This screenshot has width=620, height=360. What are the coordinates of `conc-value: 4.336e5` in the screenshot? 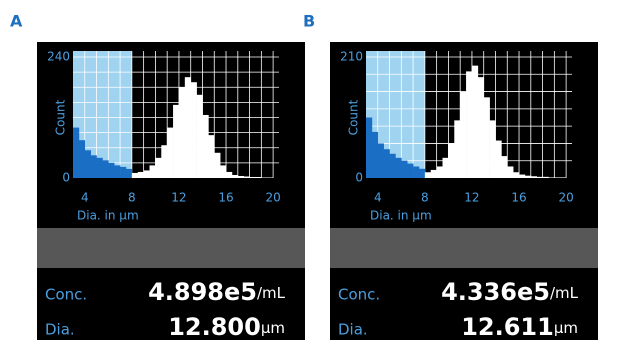 It's located at (495, 292).